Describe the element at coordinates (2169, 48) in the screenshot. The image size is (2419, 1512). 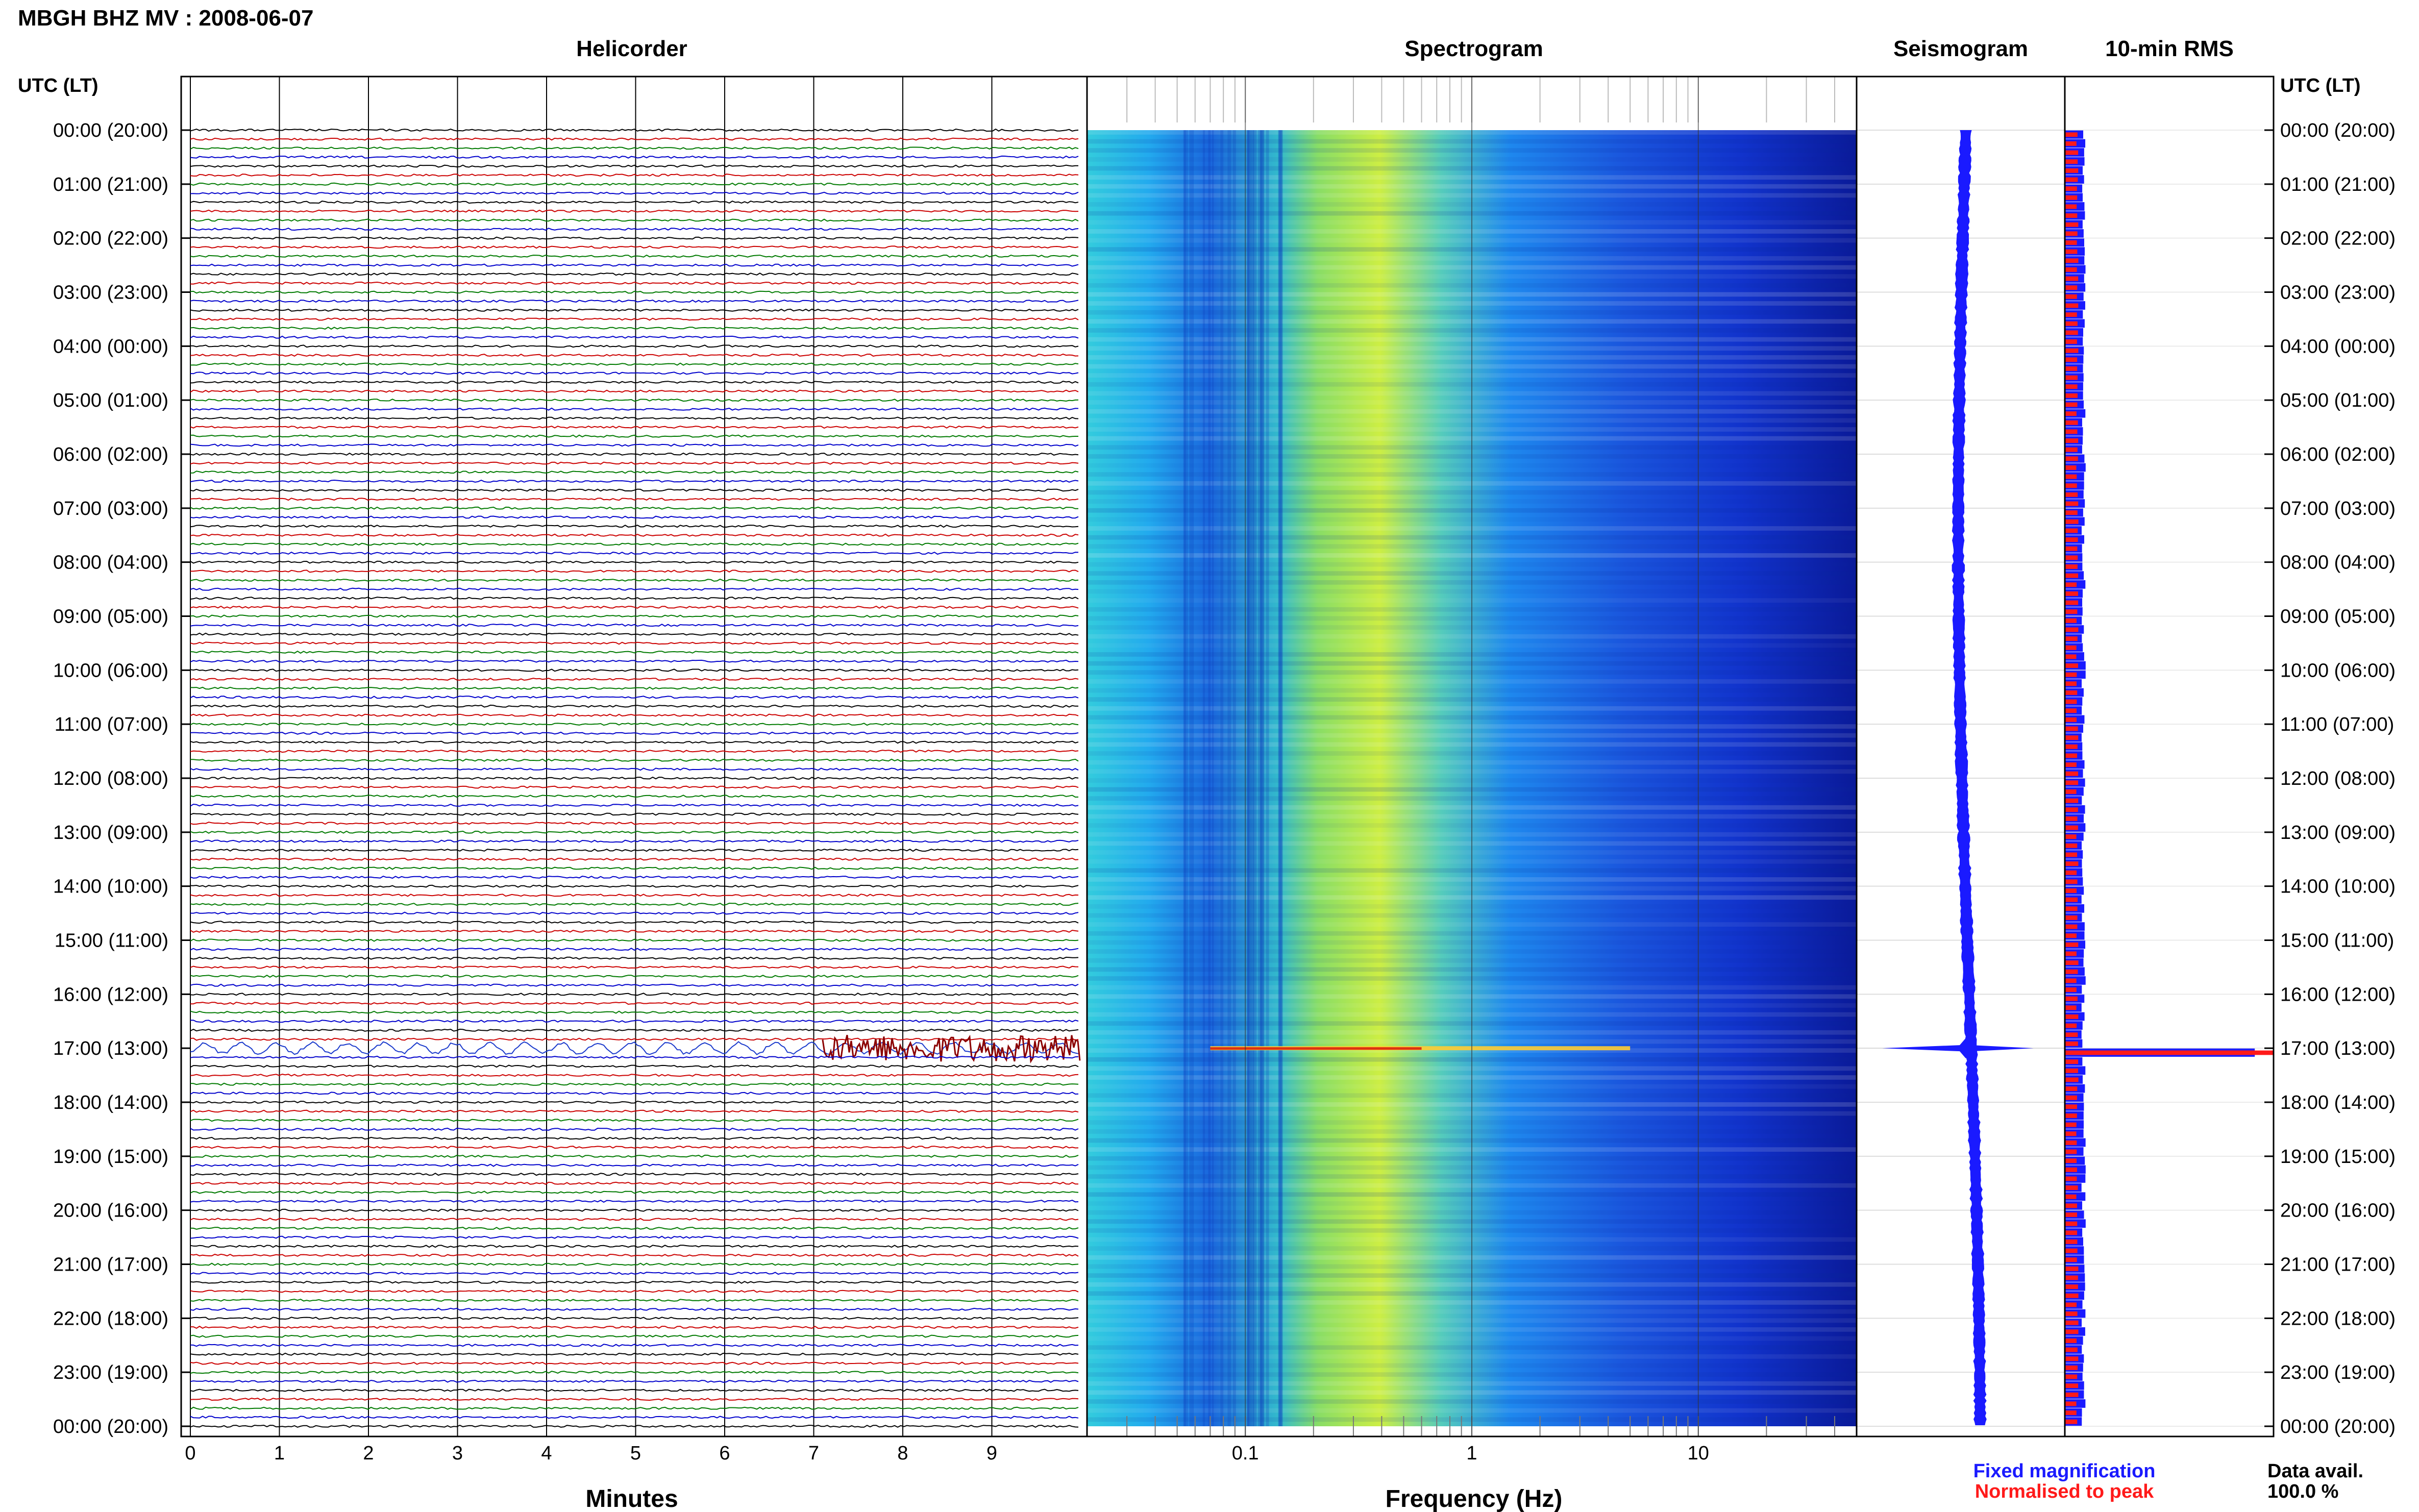
I see `rms-title: 10-min RMS` at that location.